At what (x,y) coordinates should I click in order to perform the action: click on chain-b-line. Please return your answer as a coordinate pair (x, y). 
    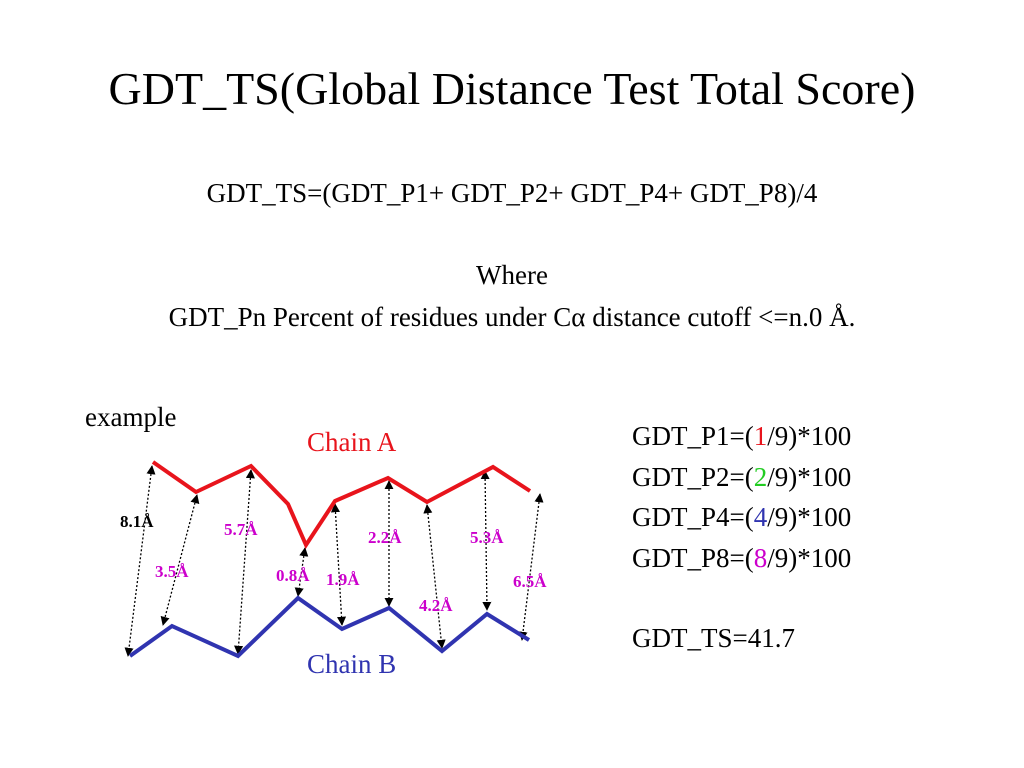
    Looking at the image, I should click on (329, 627).